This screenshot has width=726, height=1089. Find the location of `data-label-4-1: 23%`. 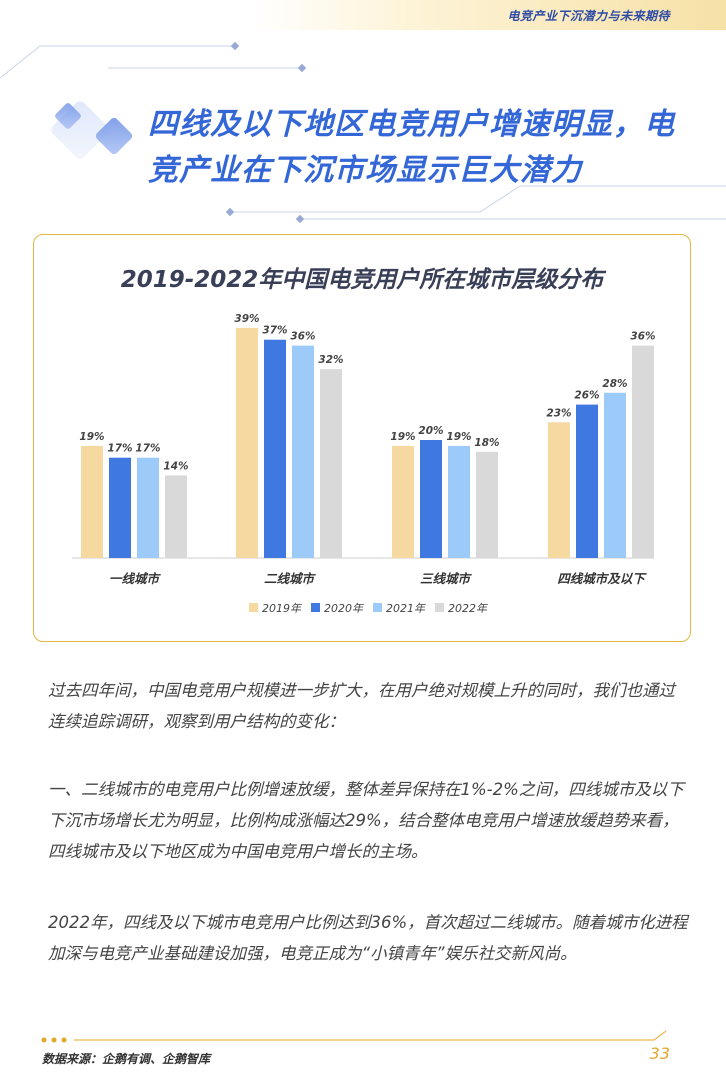

data-label-4-1: 23% is located at coordinates (558, 413).